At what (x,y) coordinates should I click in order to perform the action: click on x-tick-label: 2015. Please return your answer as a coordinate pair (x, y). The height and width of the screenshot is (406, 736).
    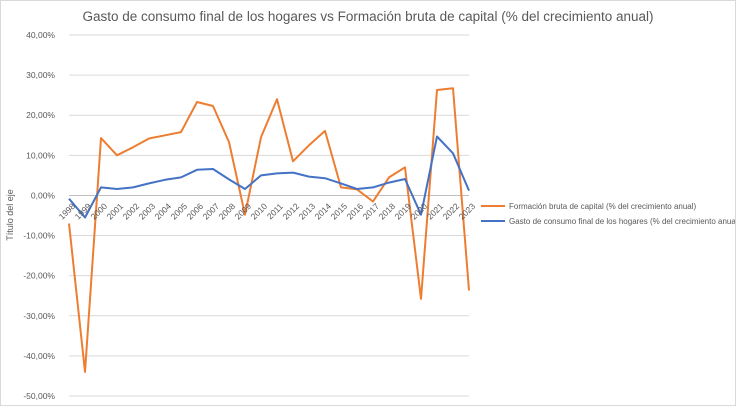
    Looking at the image, I should click on (339, 211).